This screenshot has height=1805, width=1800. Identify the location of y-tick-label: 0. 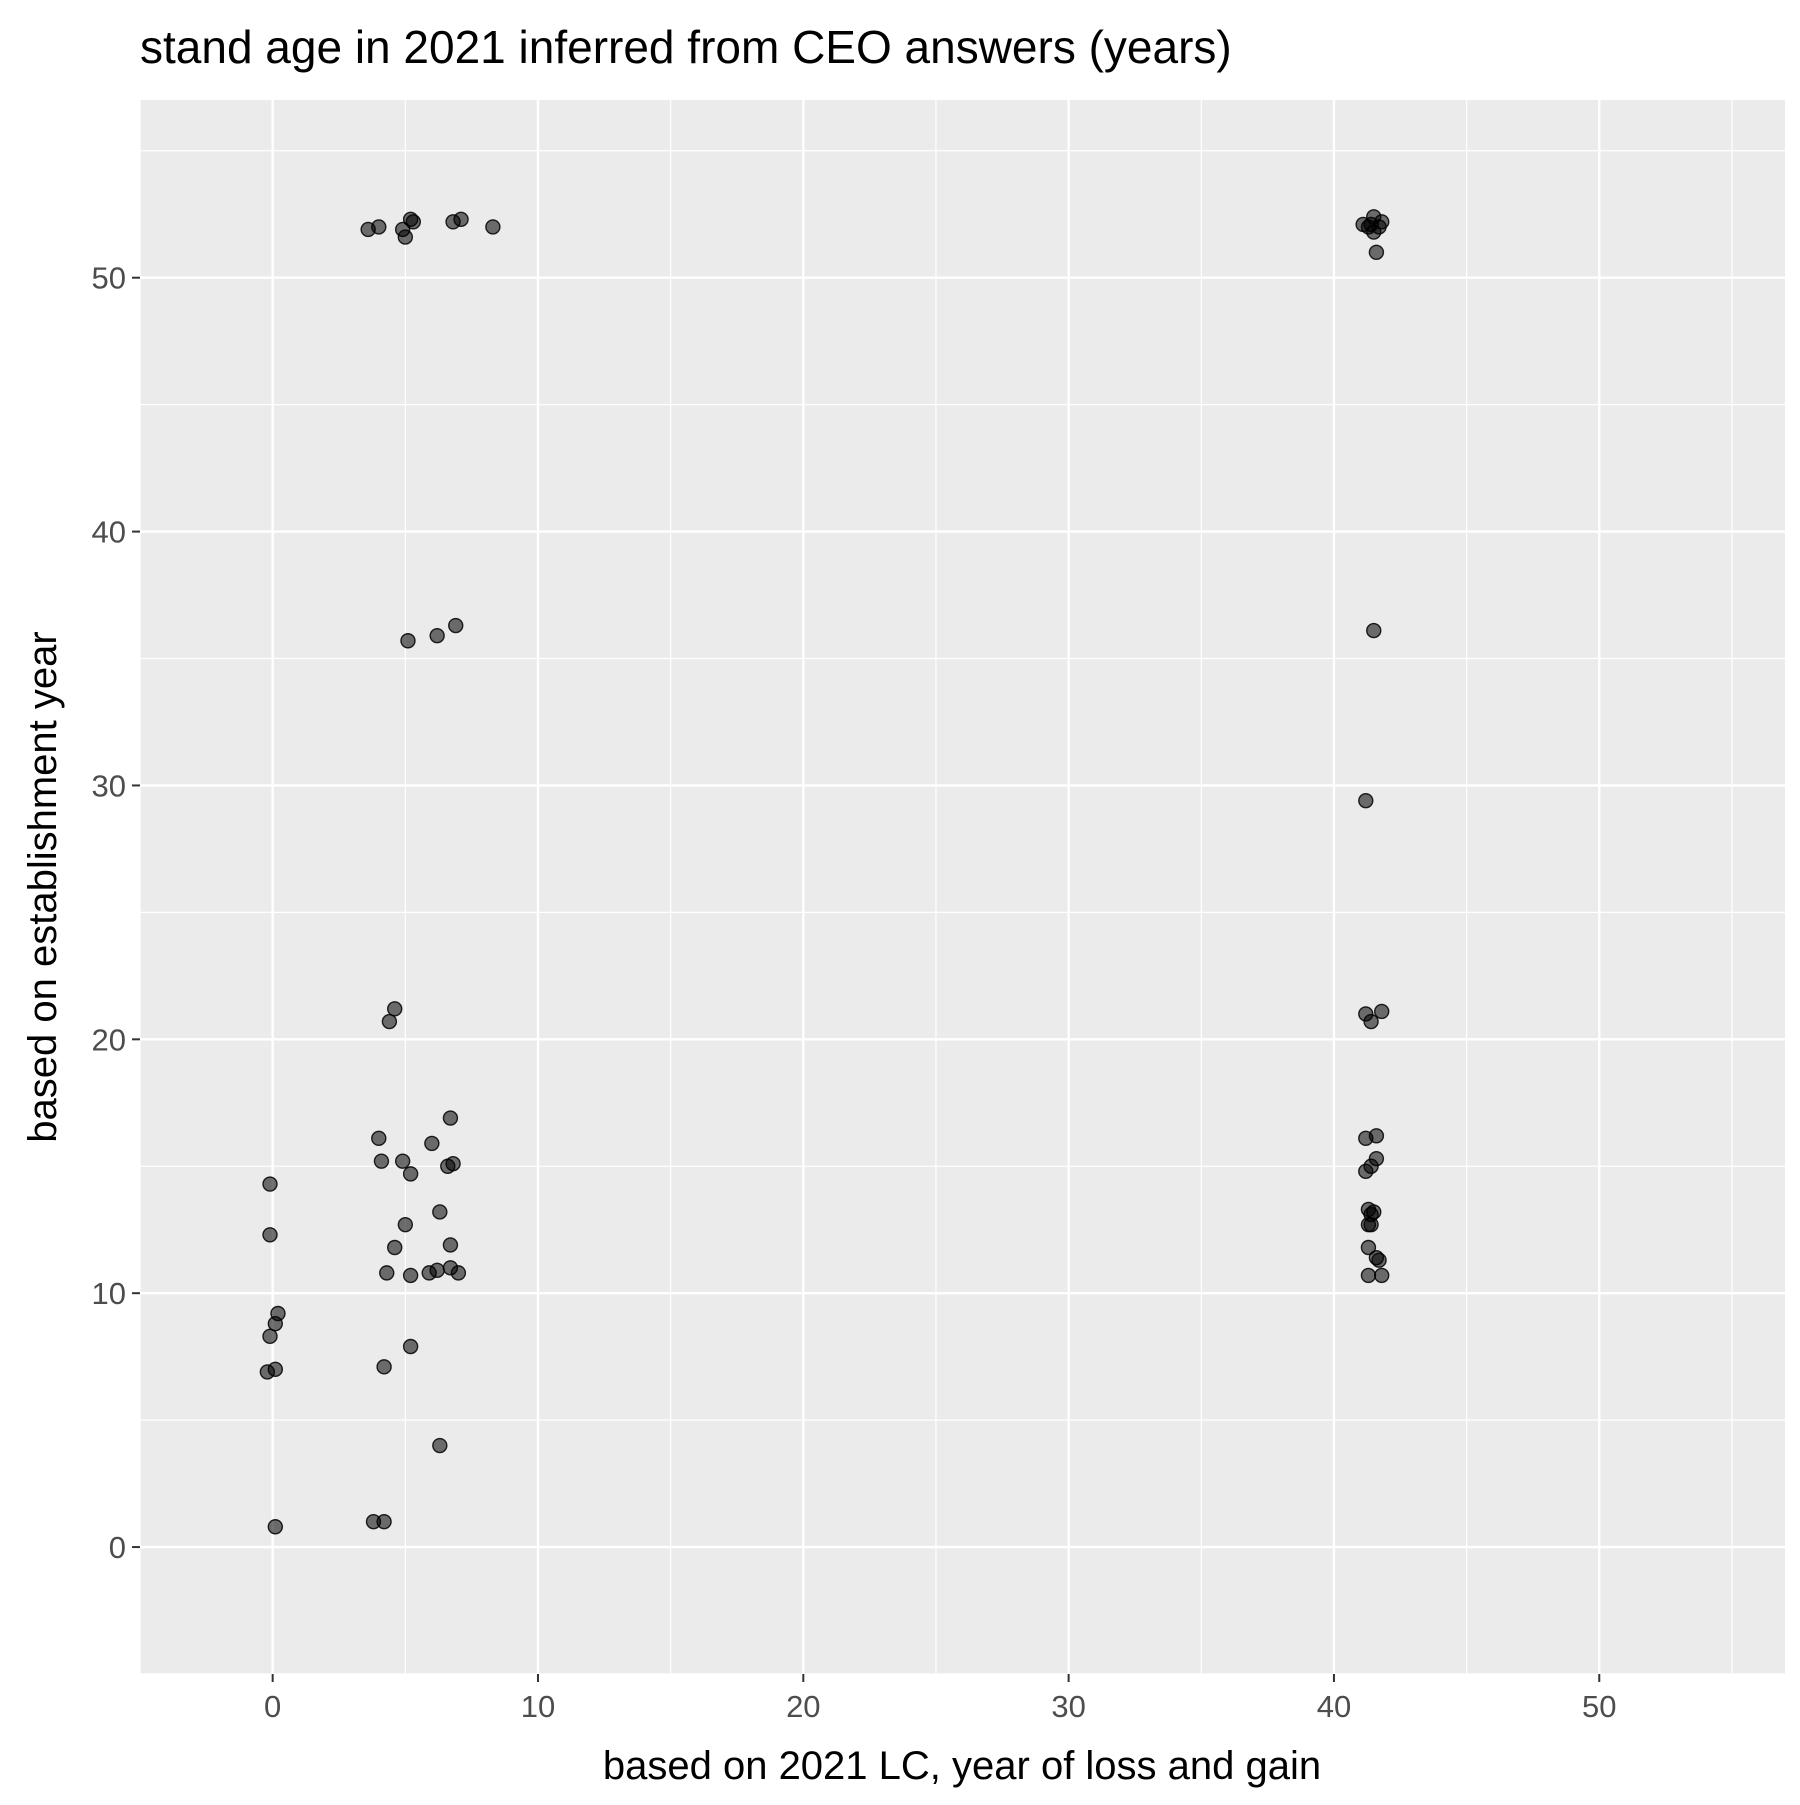
(117, 1547).